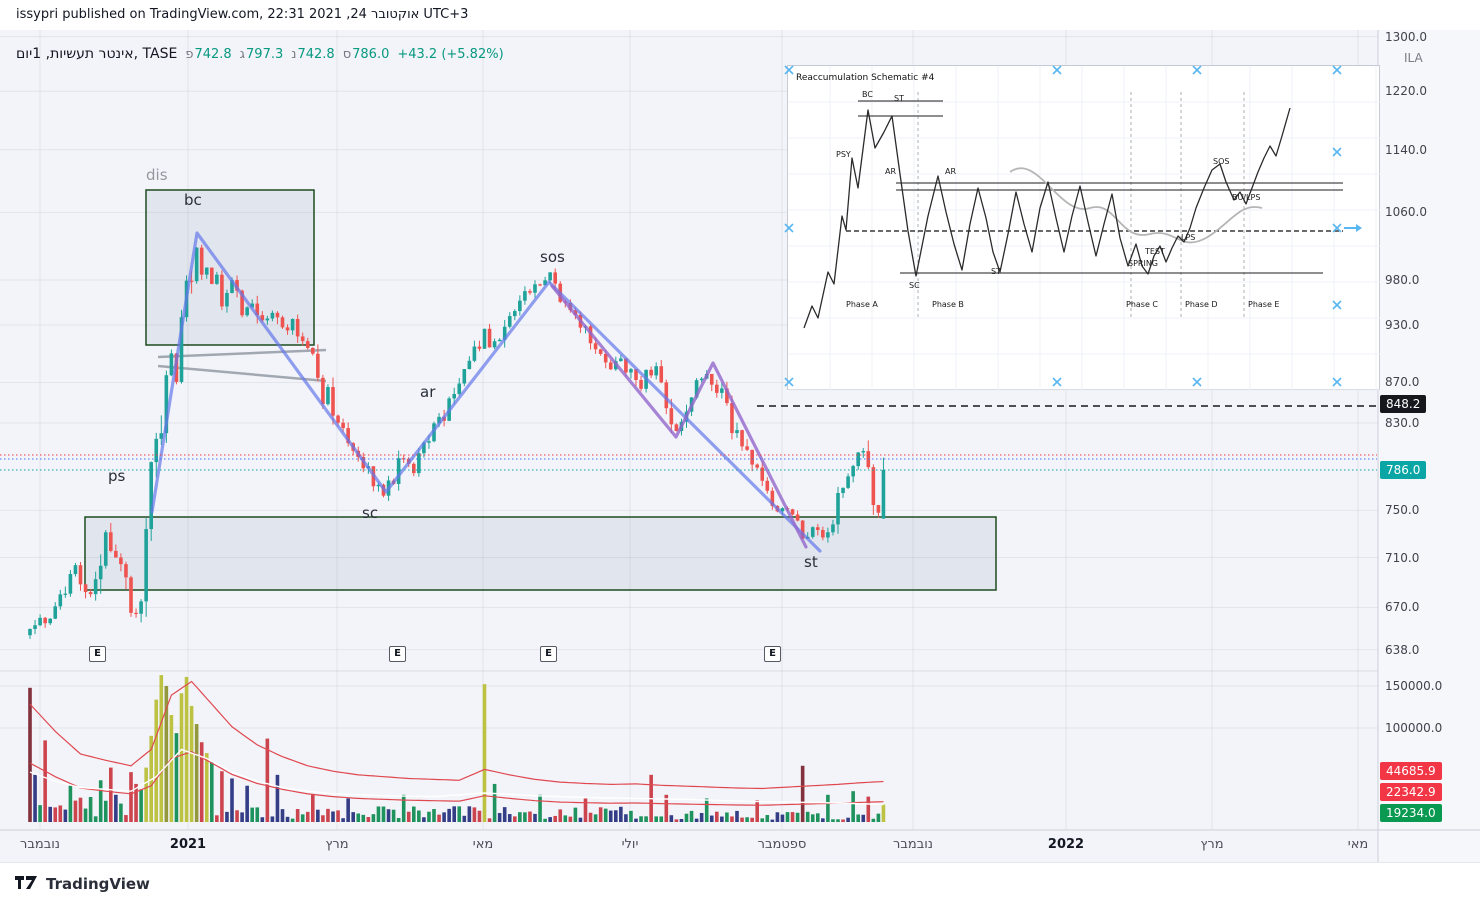  What do you see at coordinates (188, 844) in the screenshot?
I see `time-axis-label: 2021` at bounding box center [188, 844].